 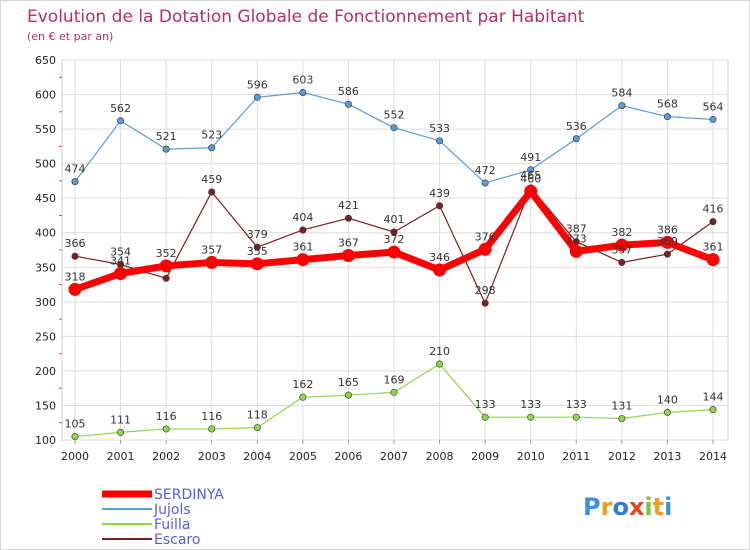 I want to click on data-label-serdinya: 318, so click(x=75, y=276).